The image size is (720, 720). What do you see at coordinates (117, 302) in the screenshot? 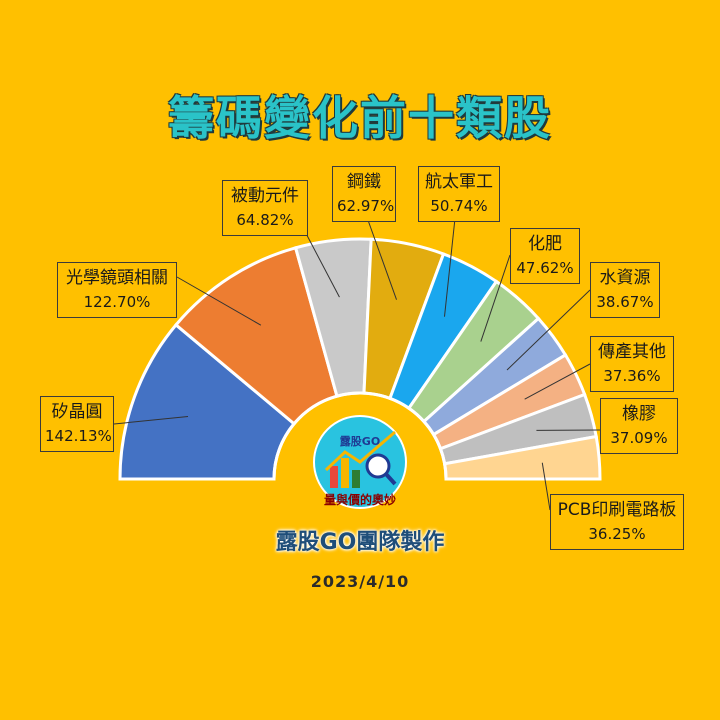
I see `value-label: 122.70%` at bounding box center [117, 302].